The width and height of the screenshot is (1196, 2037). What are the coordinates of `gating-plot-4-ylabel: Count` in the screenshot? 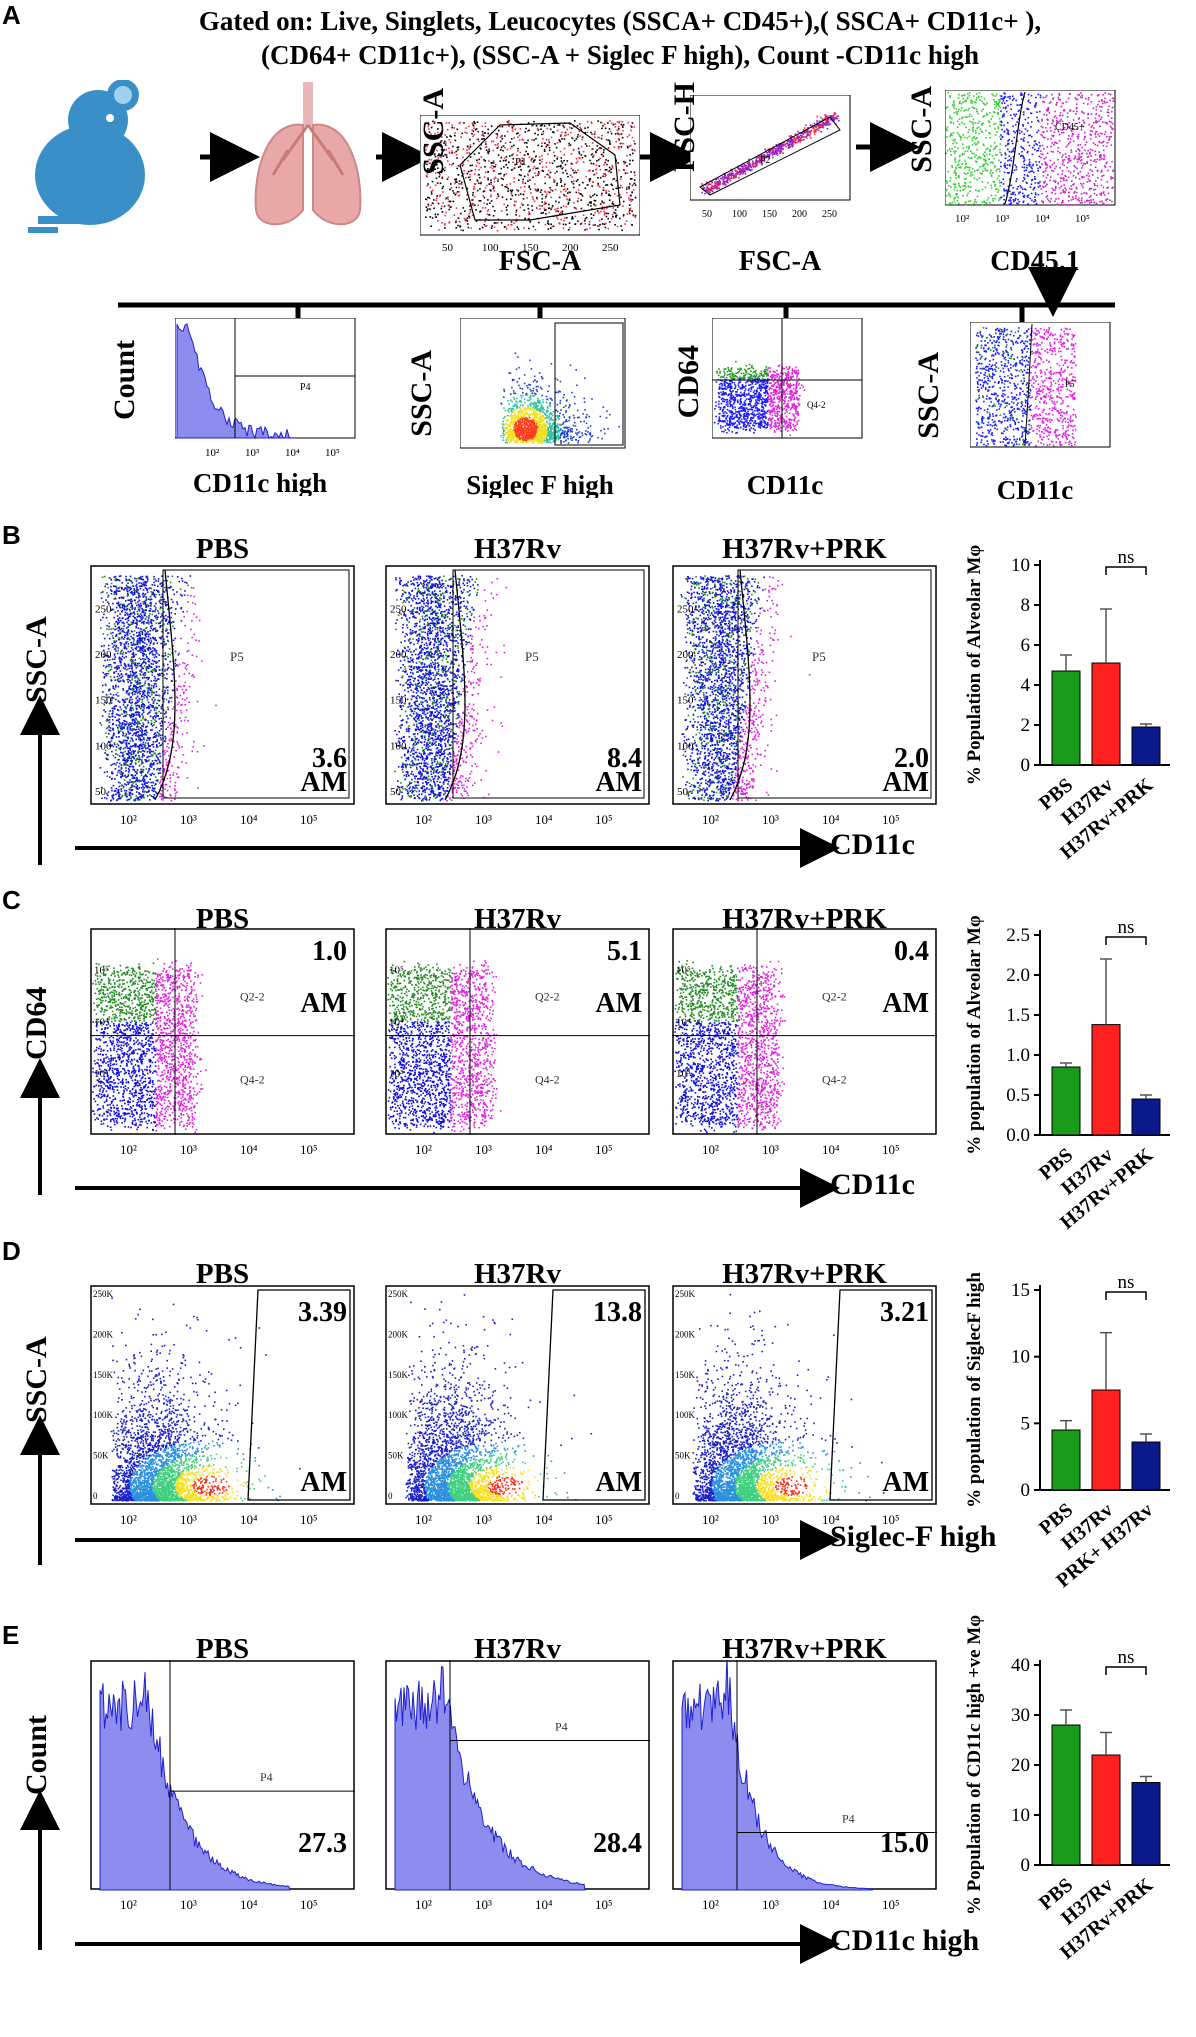 It's located at (128, 380).